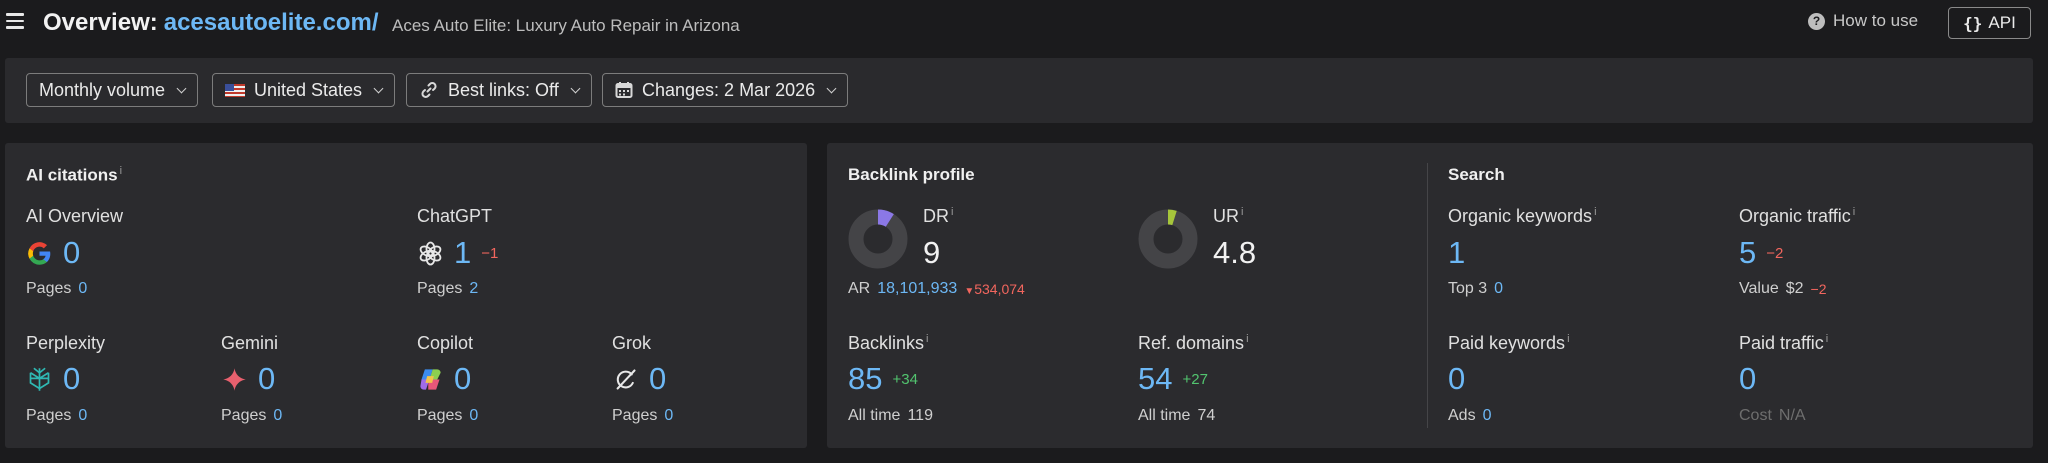  Describe the element at coordinates (463, 252) in the screenshot. I see `chatgpt-value: 1` at that location.